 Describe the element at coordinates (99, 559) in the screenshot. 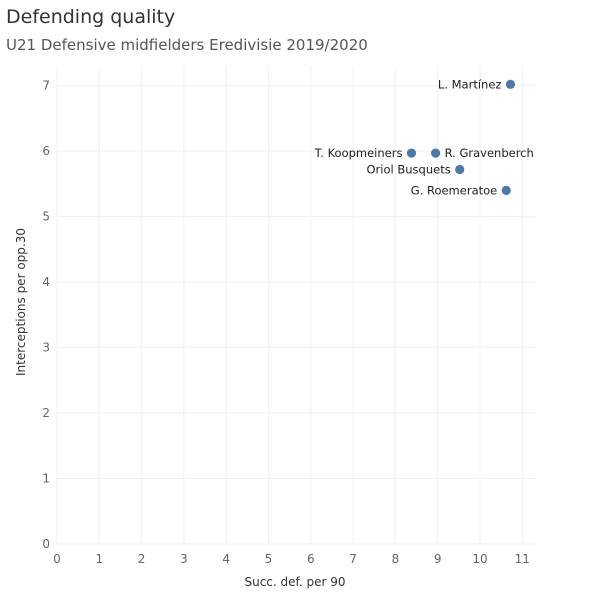

I see `x-tick-label: 1` at that location.